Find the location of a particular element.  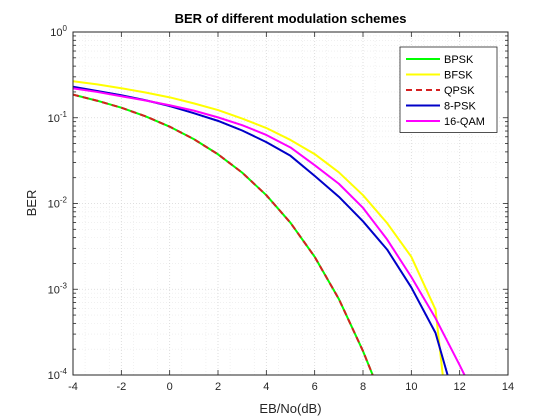

x-tick-label: 0 is located at coordinates (170, 387).